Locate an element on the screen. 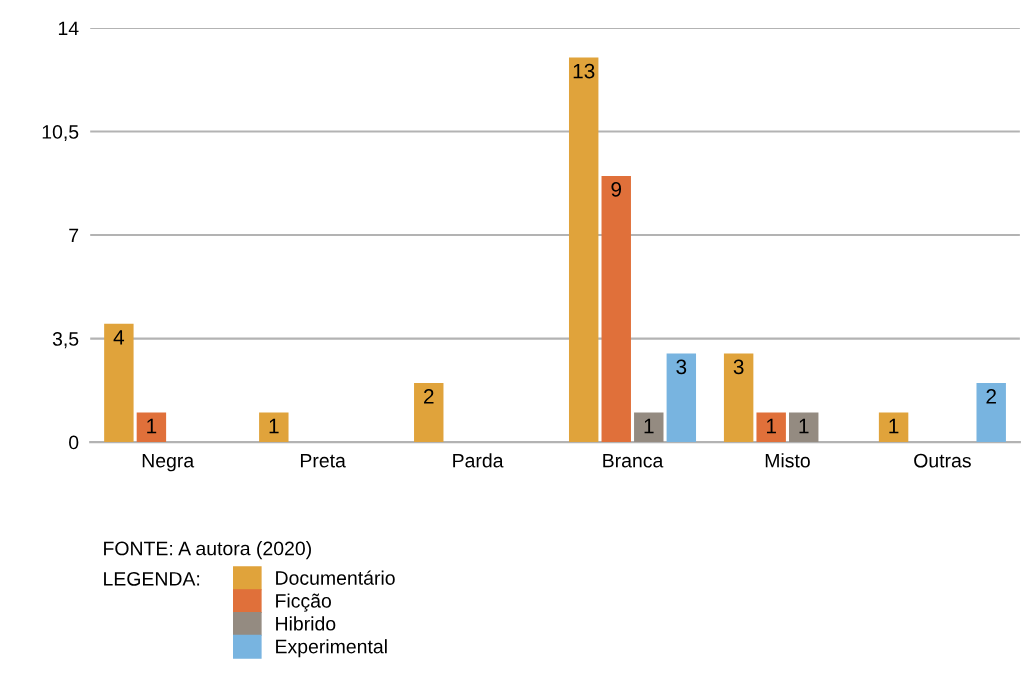 The height and width of the screenshot is (675, 1025). legend-title: LEGENDA: is located at coordinates (152, 578).